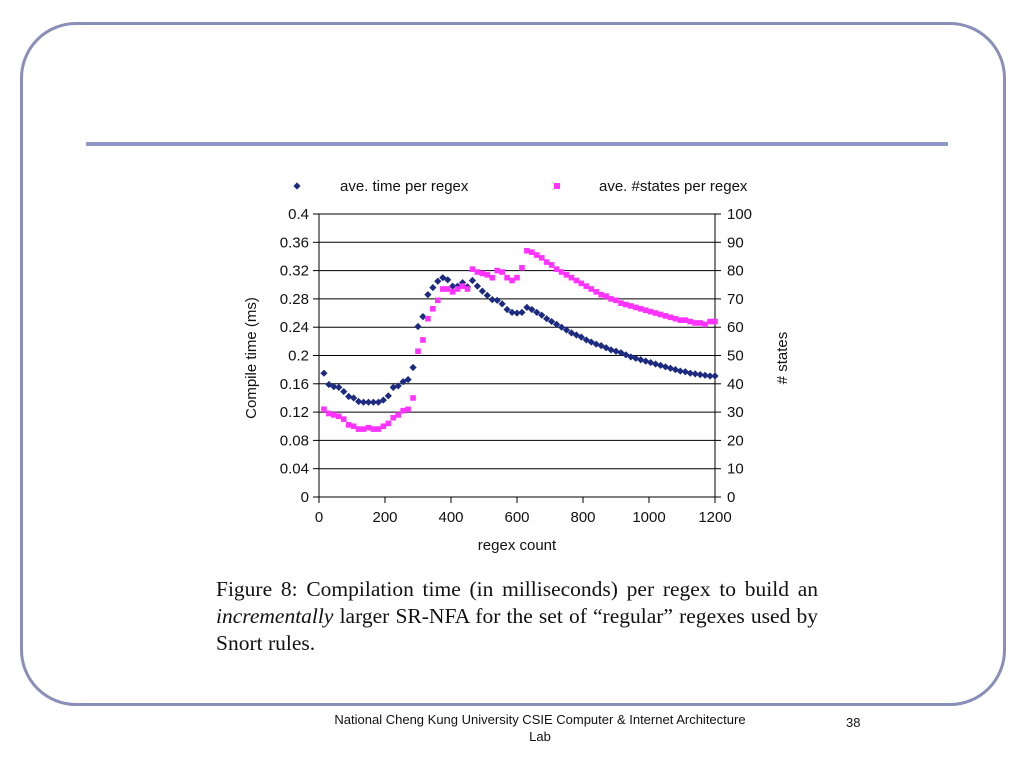  I want to click on right-tick-label: 50, so click(735, 356).